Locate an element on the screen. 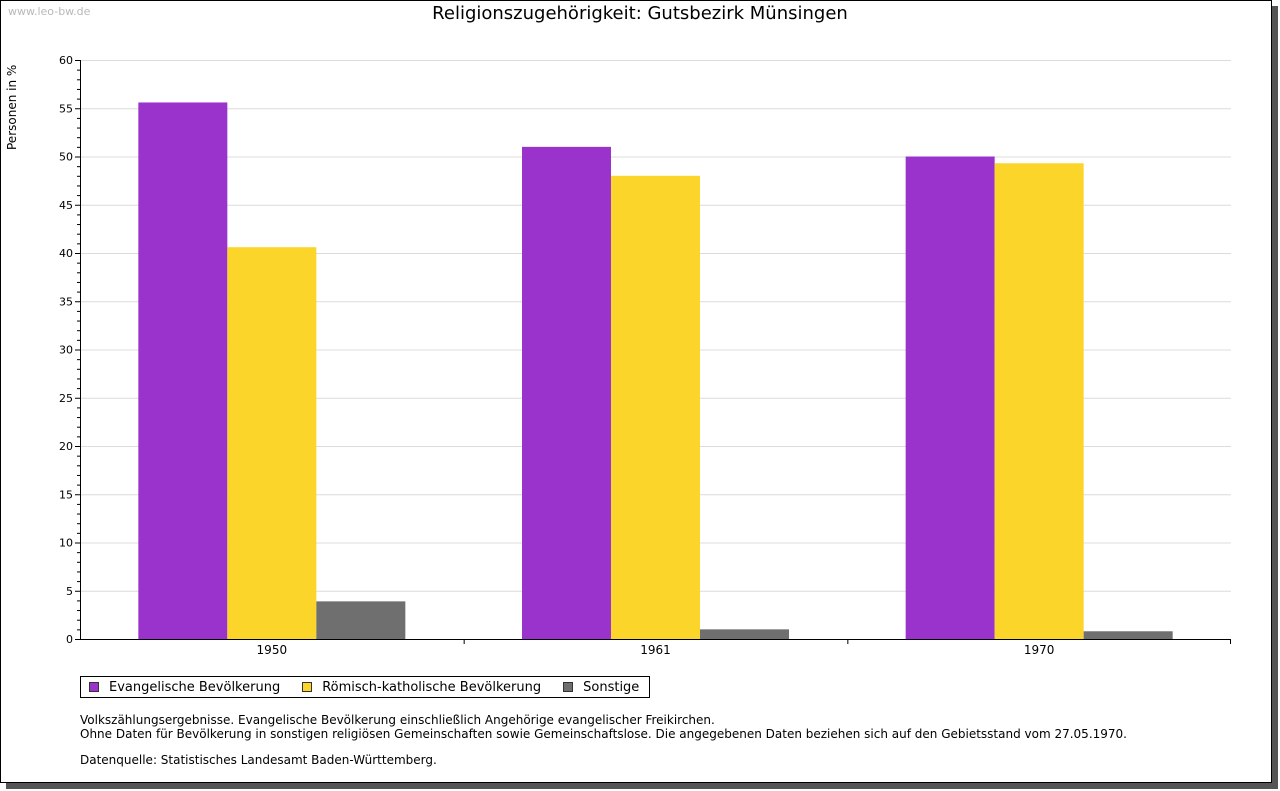 The image size is (1280, 791). legend-label: Römisch-katholische Bevölkerung is located at coordinates (432, 687).